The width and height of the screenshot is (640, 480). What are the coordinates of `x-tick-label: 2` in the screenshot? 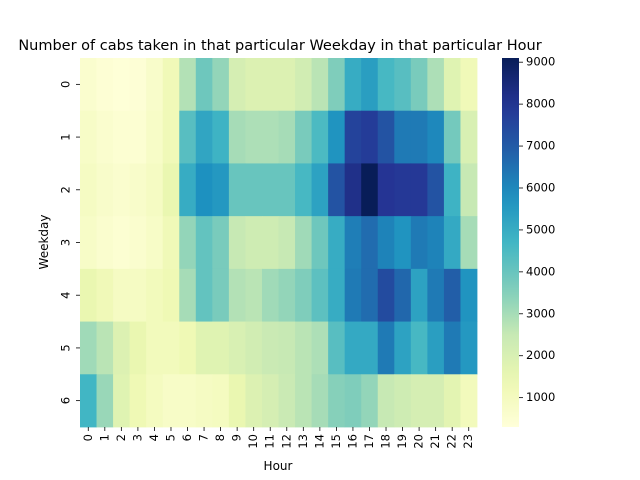 It's located at (121, 437).